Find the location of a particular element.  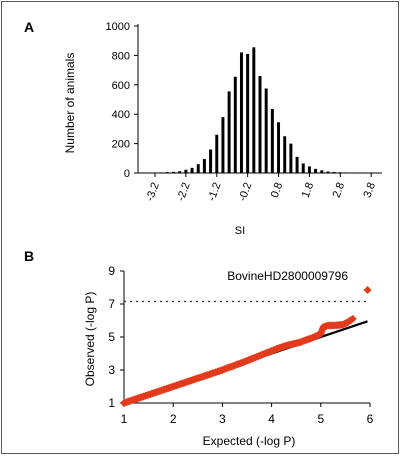

panel-a-x-axis-label: SI is located at coordinates (240, 231).